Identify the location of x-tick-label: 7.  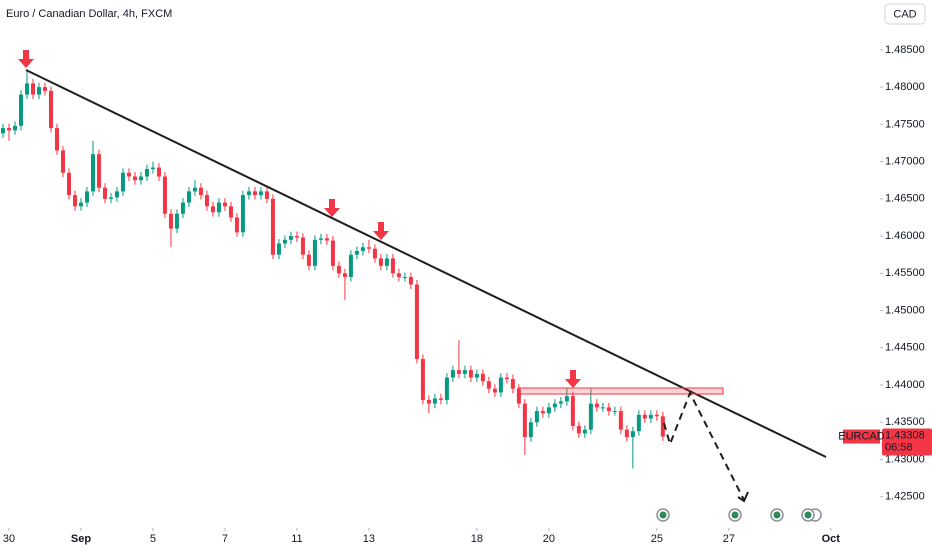
(225, 539).